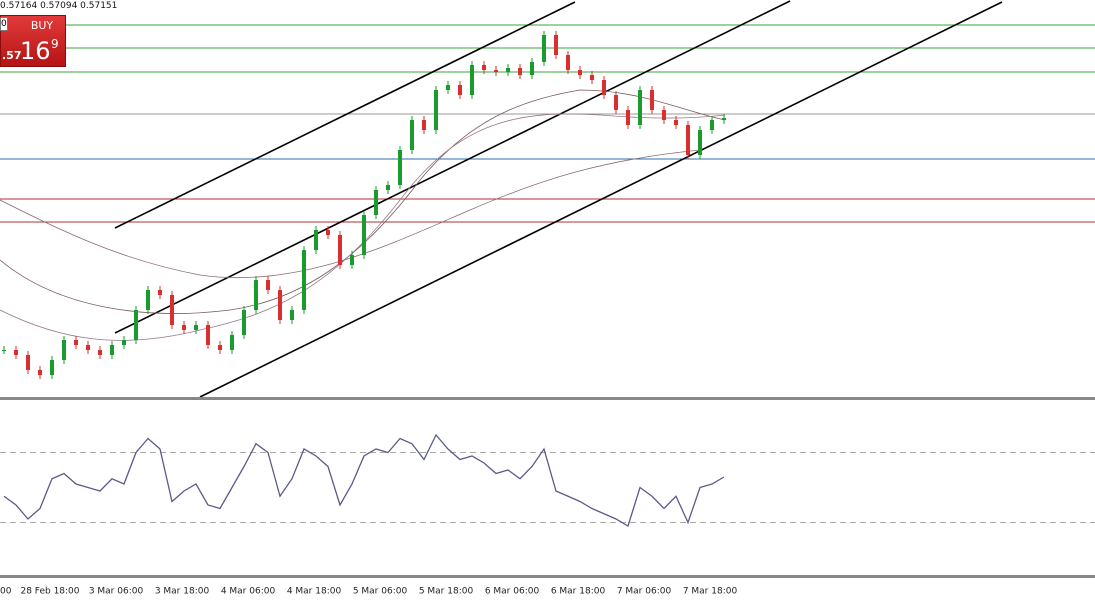  What do you see at coordinates (6, 592) in the screenshot?
I see `x-label: 00` at bounding box center [6, 592].